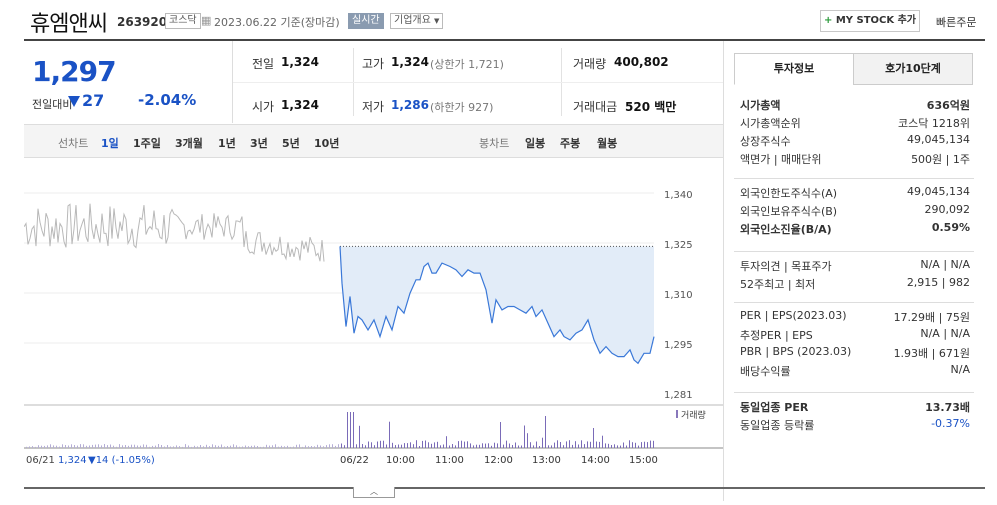 The width and height of the screenshot is (997, 505). Describe the element at coordinates (327, 143) in the screenshot. I see `period-10y: 10년` at that location.